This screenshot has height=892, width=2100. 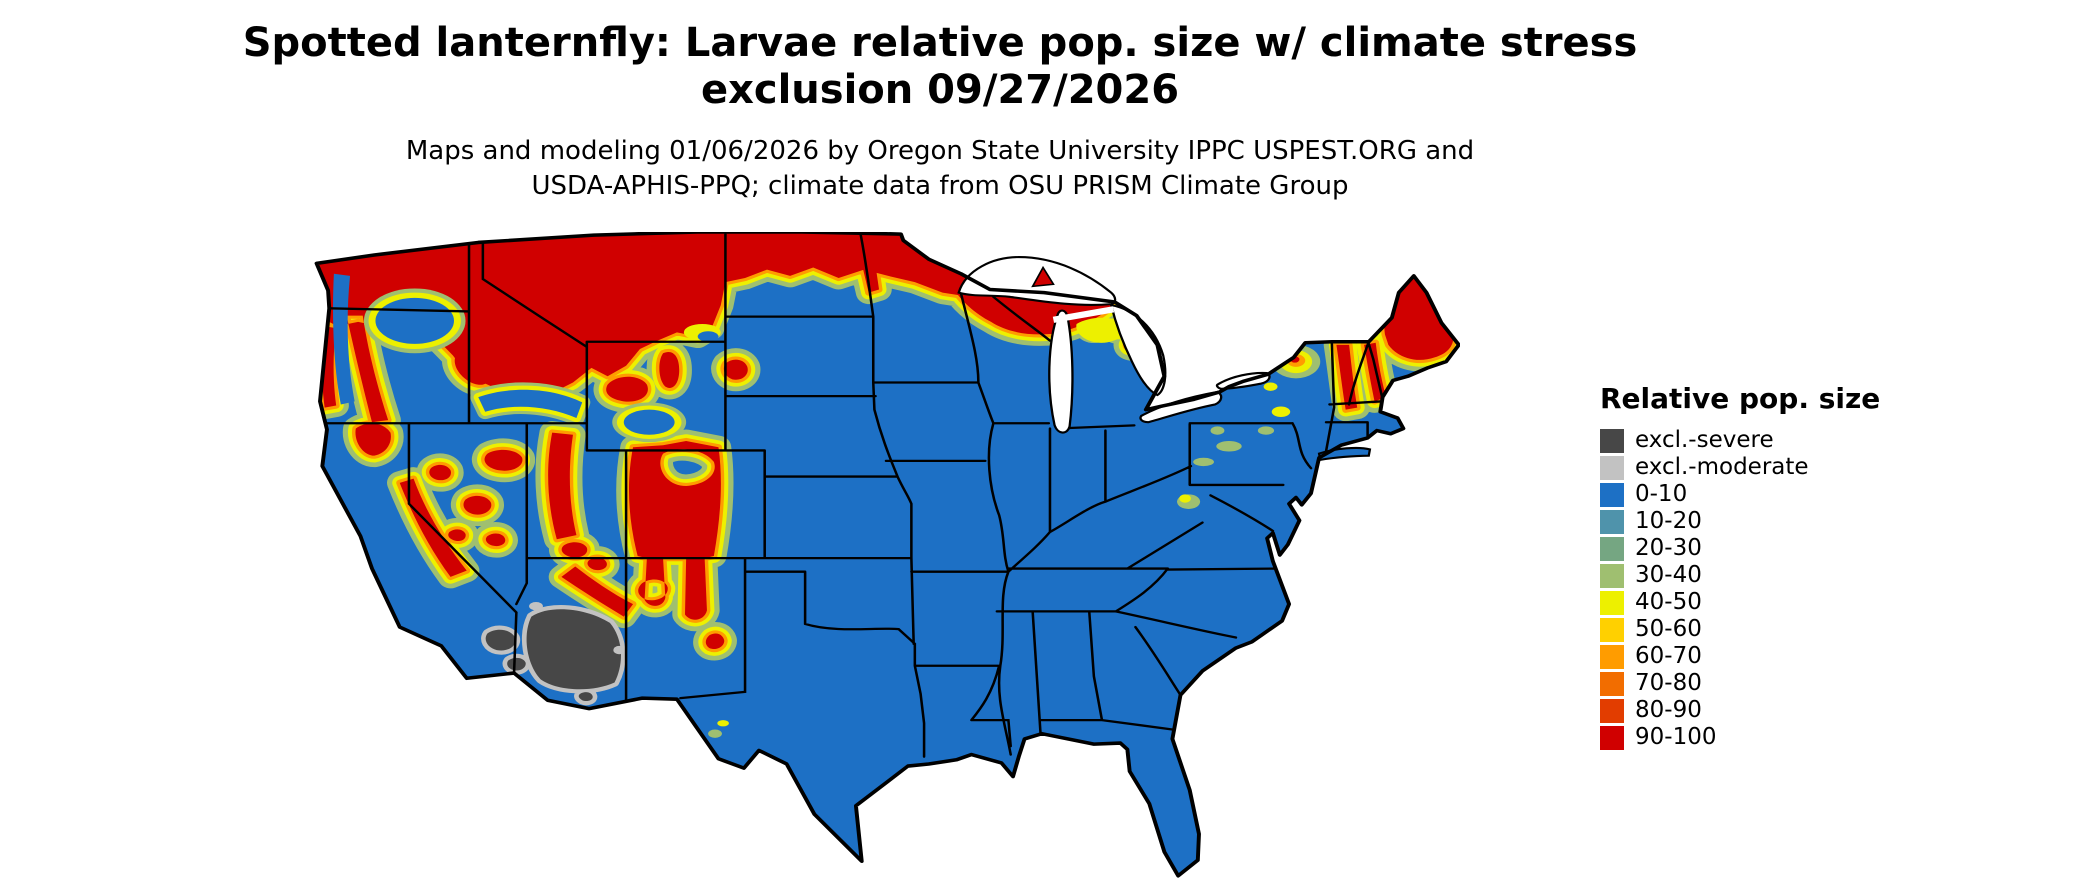 What do you see at coordinates (1704, 440) in the screenshot?
I see `legend-label: excl.-severe` at bounding box center [1704, 440].